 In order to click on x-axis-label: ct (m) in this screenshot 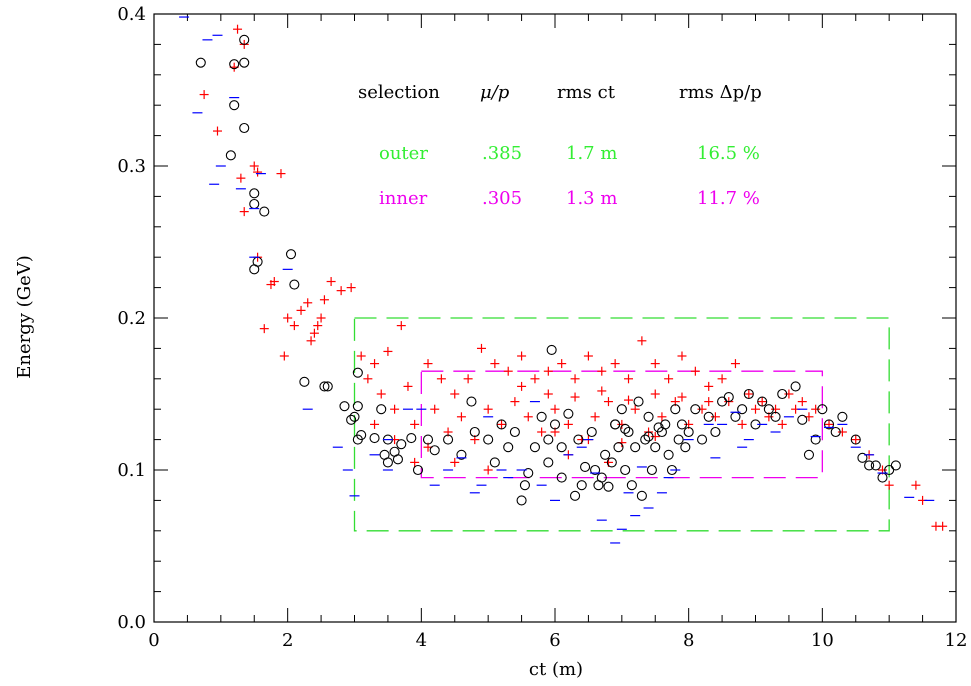, I will do `click(556, 669)`.